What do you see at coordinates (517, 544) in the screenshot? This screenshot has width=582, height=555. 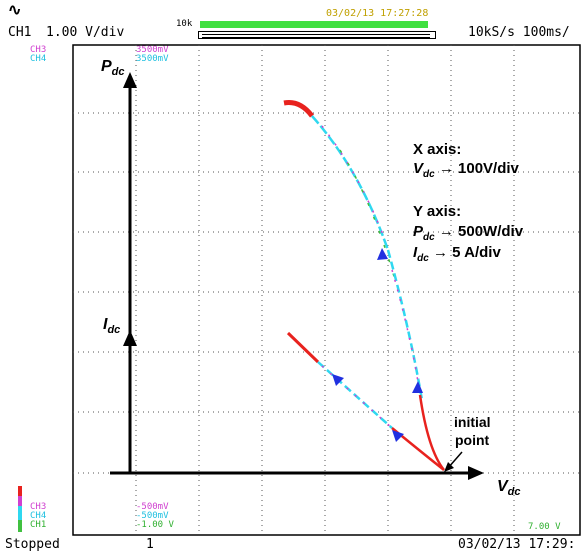 I see `timestamp-bottom: 03/02/13 17:29:` at bounding box center [517, 544].